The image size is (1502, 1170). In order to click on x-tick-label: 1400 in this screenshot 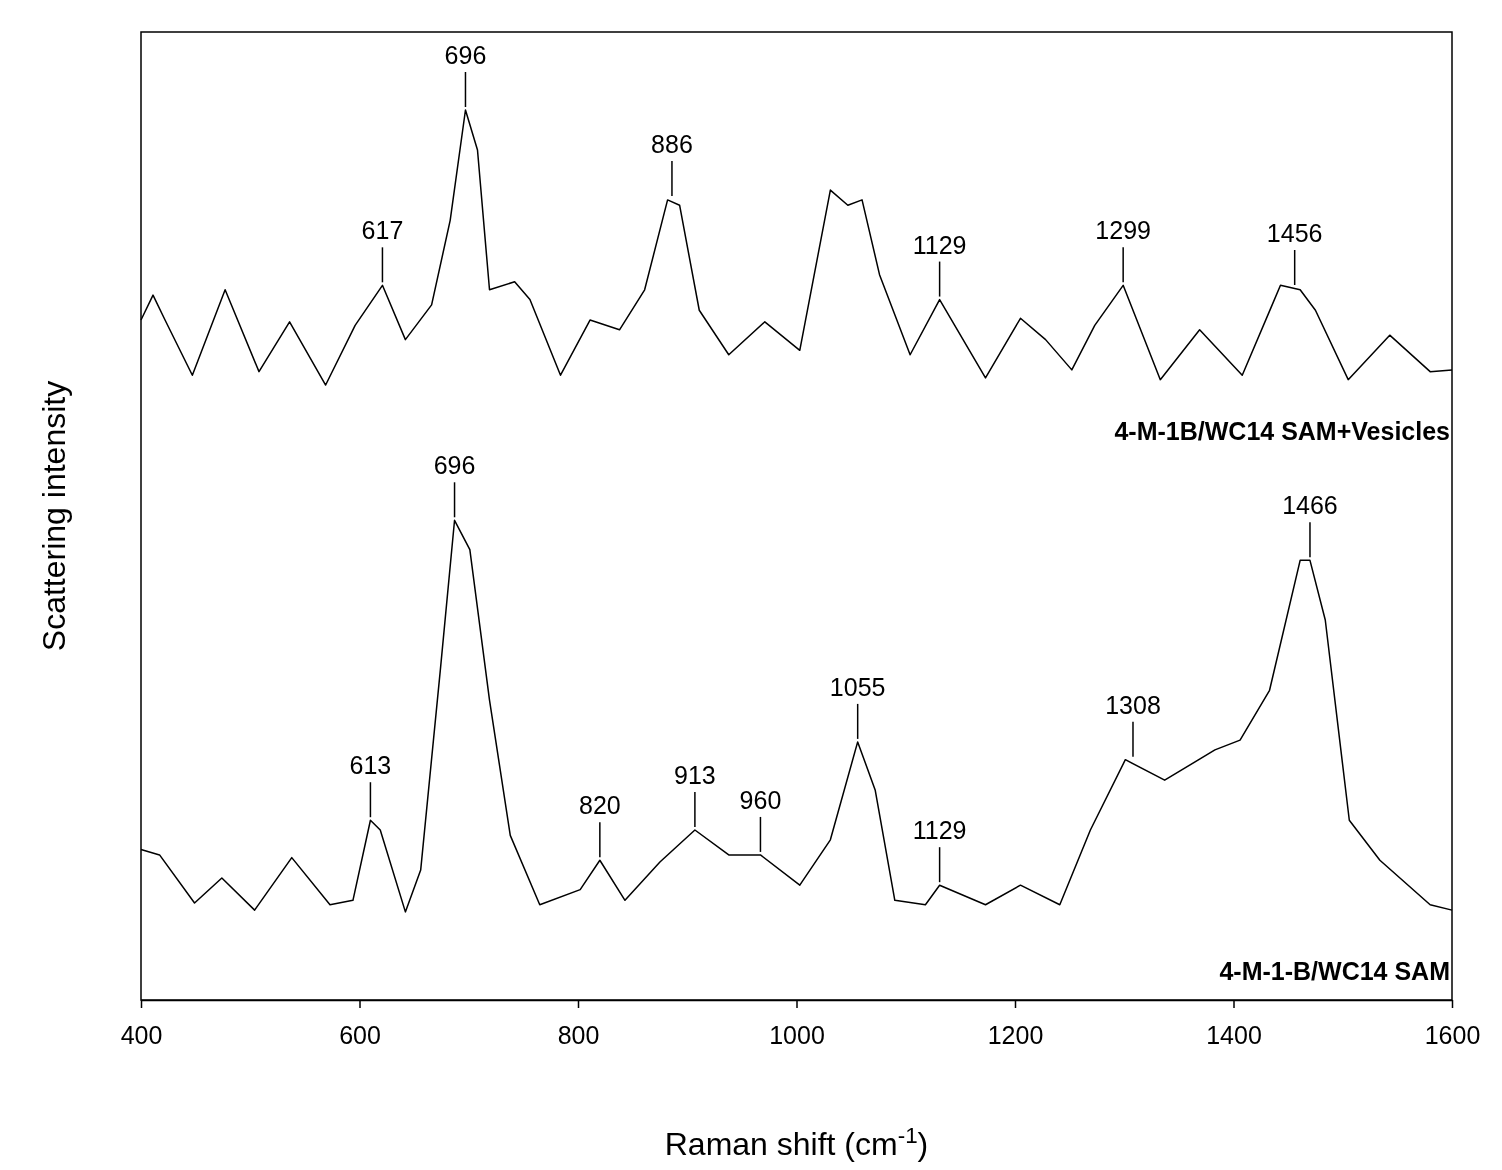, I will do `click(1234, 1034)`.